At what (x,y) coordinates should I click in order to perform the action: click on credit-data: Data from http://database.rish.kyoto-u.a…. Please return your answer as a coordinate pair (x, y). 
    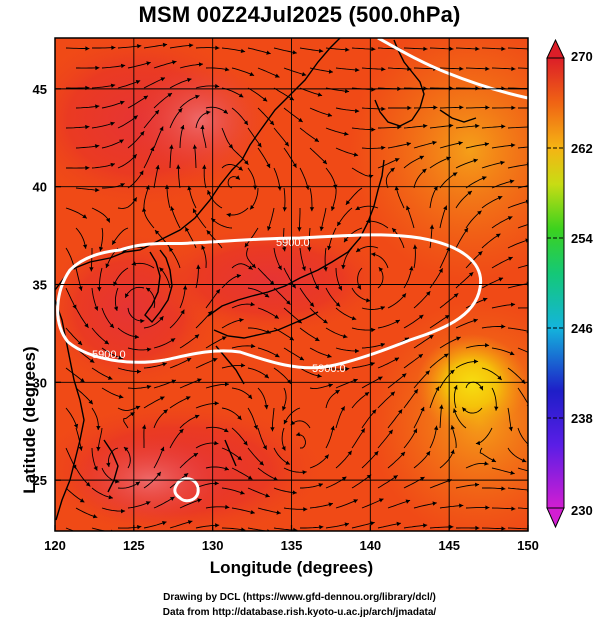
    Looking at the image, I should click on (299, 612).